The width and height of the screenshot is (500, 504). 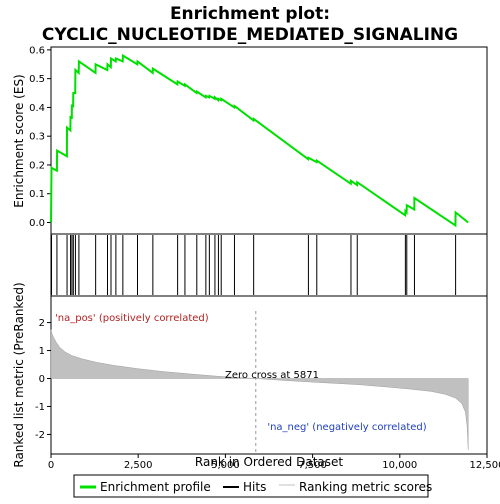 What do you see at coordinates (37, 50) in the screenshot?
I see `es-tick-label: 0.6` at bounding box center [37, 50].